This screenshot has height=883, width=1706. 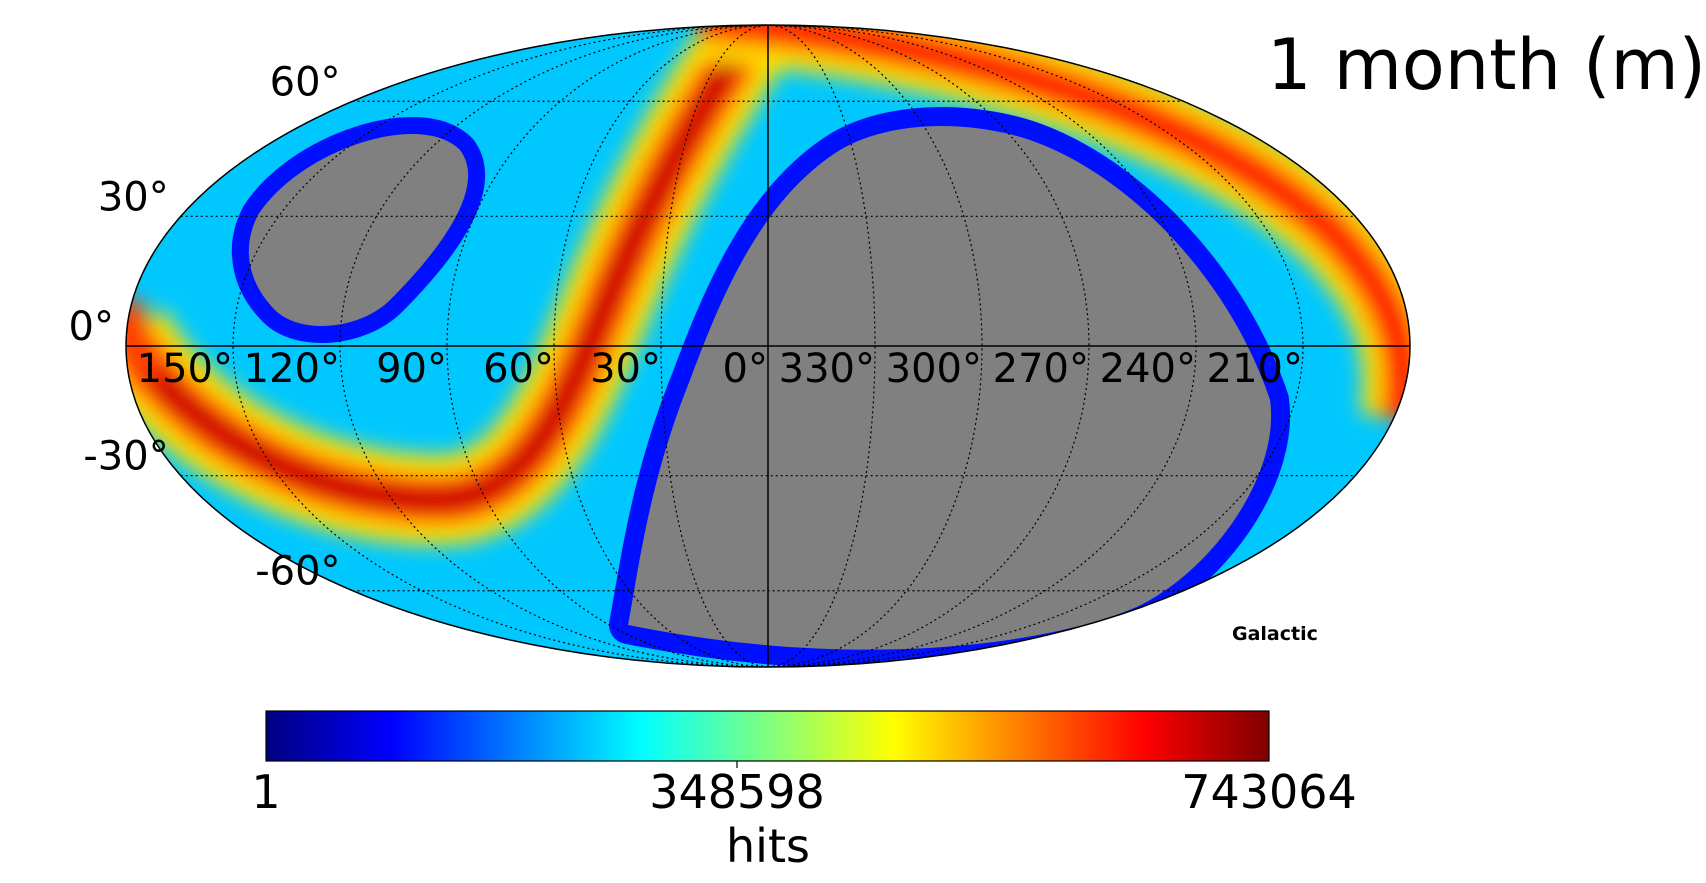 I want to click on longitude-label: 330°, so click(x=827, y=369).